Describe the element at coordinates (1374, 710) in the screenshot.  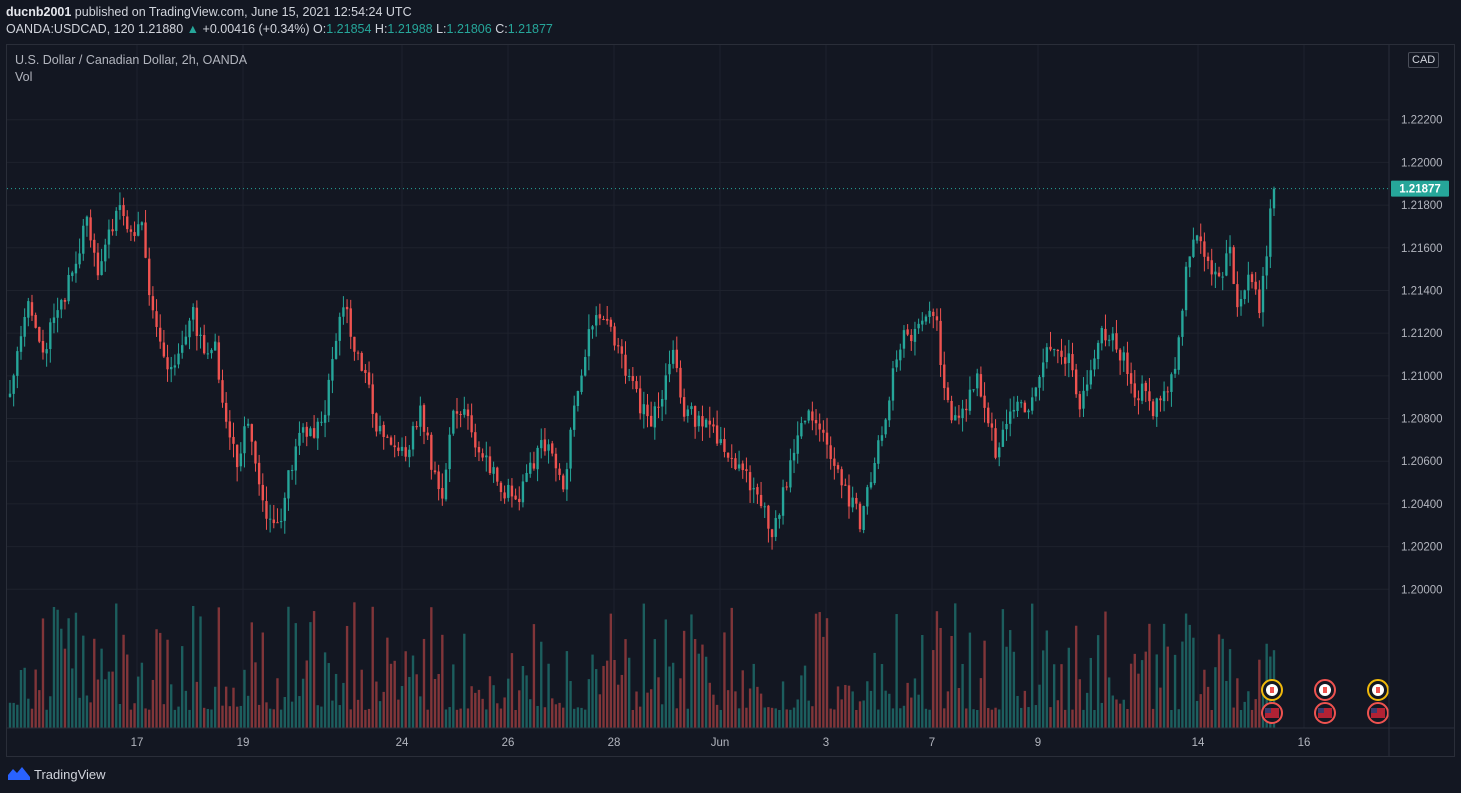
I see `flag-us-canton-icon` at that location.